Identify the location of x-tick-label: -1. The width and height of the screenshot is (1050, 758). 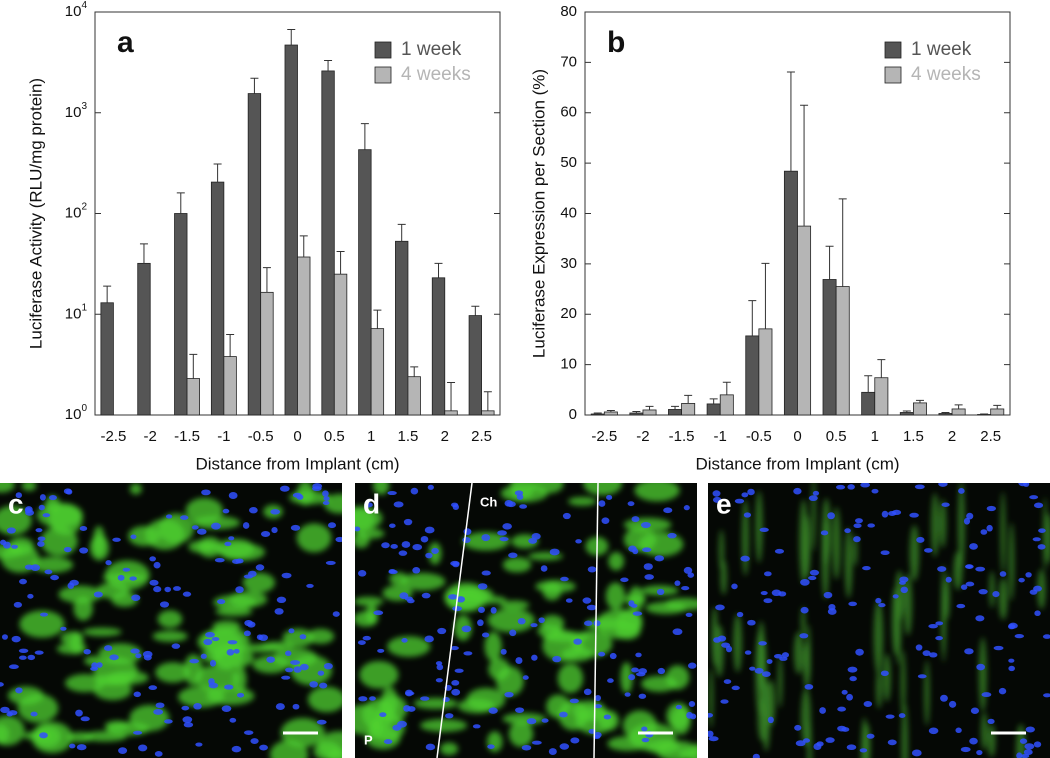
(720, 436).